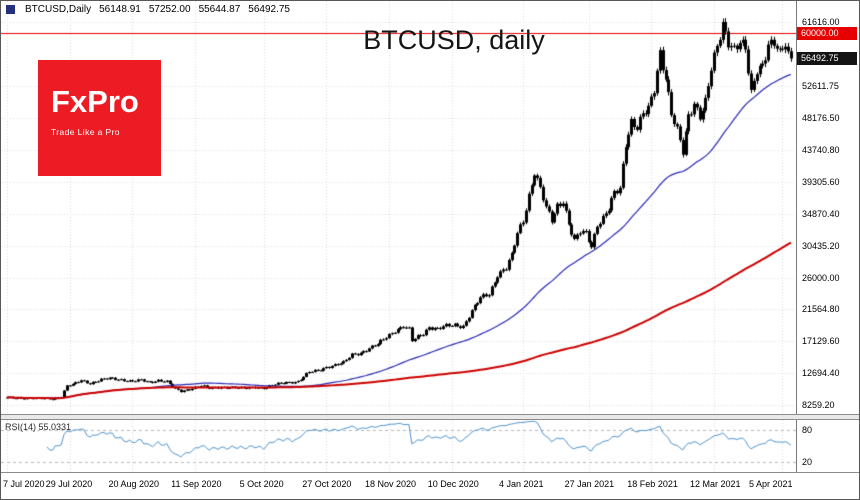 The image size is (860, 500). What do you see at coordinates (261, 484) in the screenshot?
I see `time-axis-label: 5 Oct 2020` at bounding box center [261, 484].